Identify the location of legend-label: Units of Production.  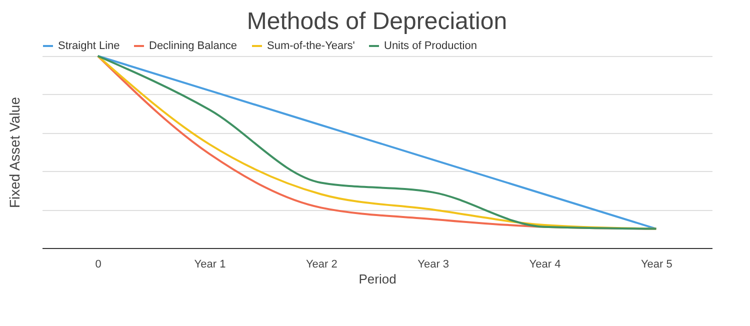
(430, 46).